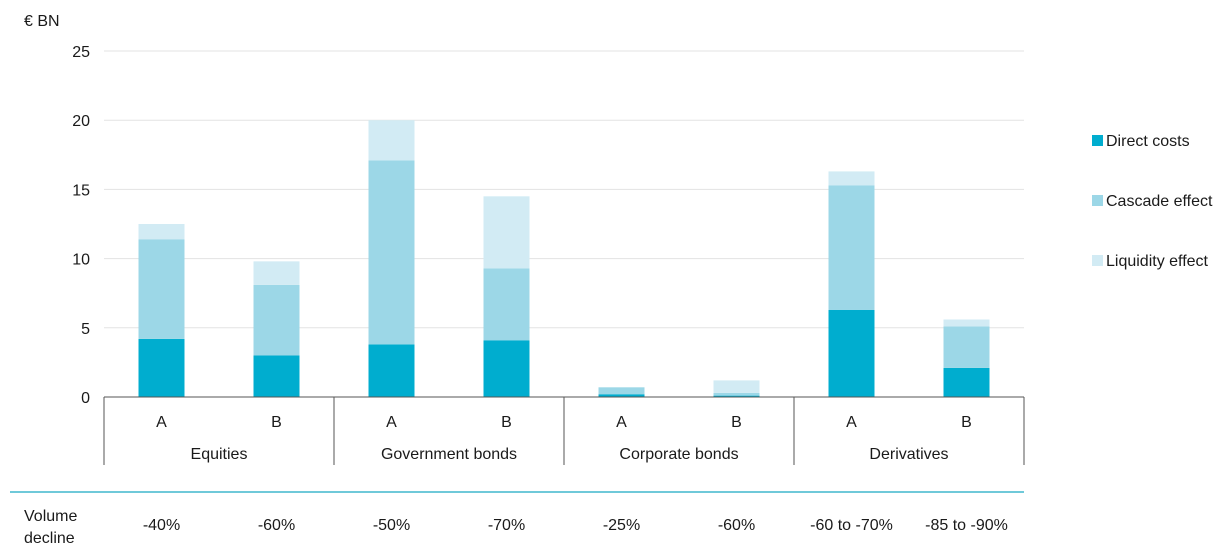  Describe the element at coordinates (391, 525) in the screenshot. I see `volume-decline-value: -50%` at that location.